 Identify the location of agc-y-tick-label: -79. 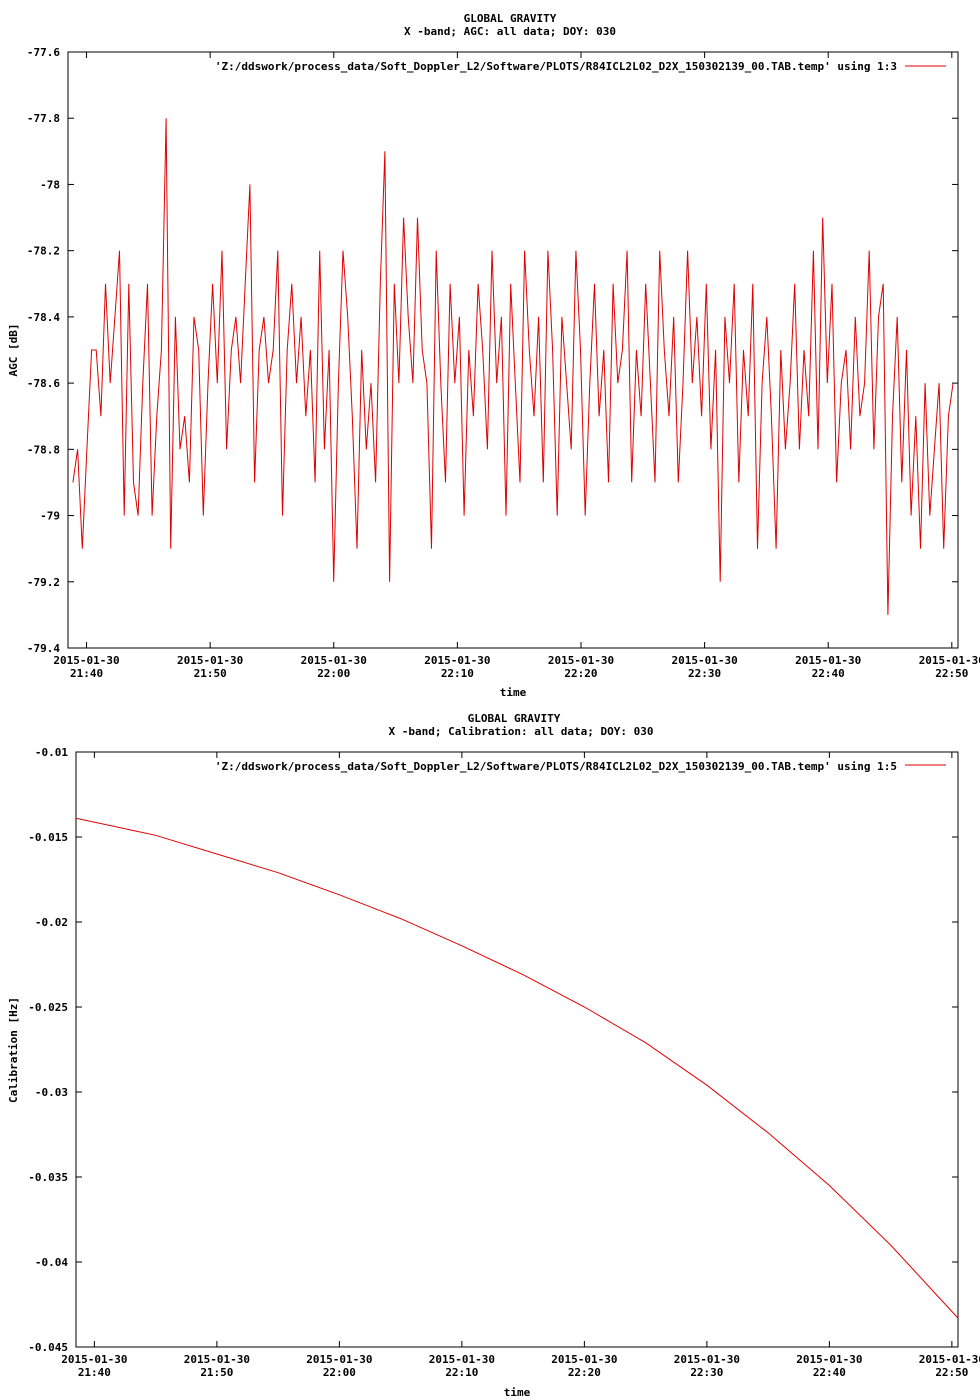
(50, 516).